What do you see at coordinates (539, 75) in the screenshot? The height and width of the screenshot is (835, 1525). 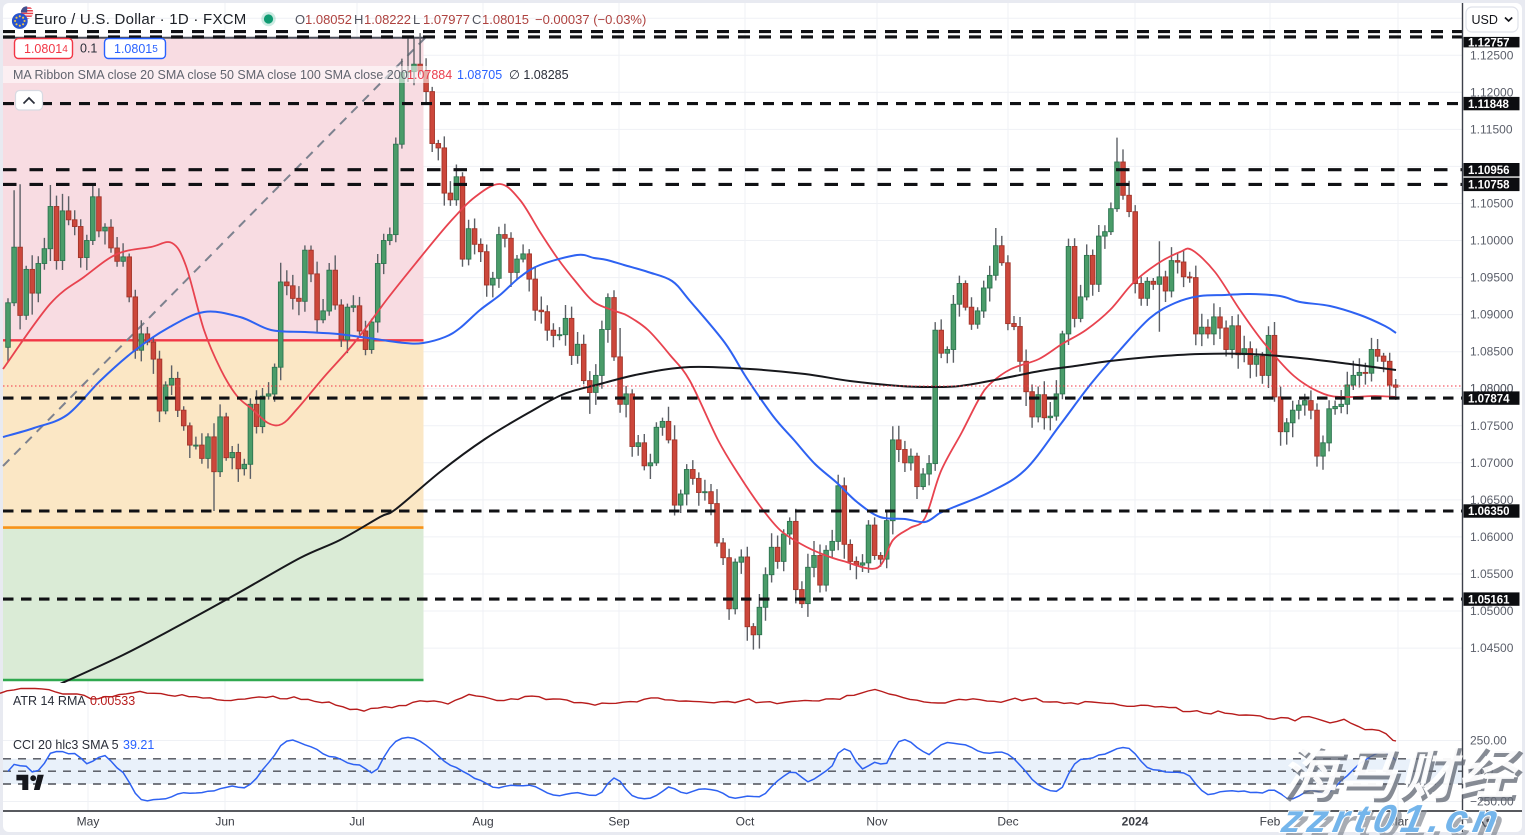 I see `svg-text: ∅ 1.08285` at bounding box center [539, 75].